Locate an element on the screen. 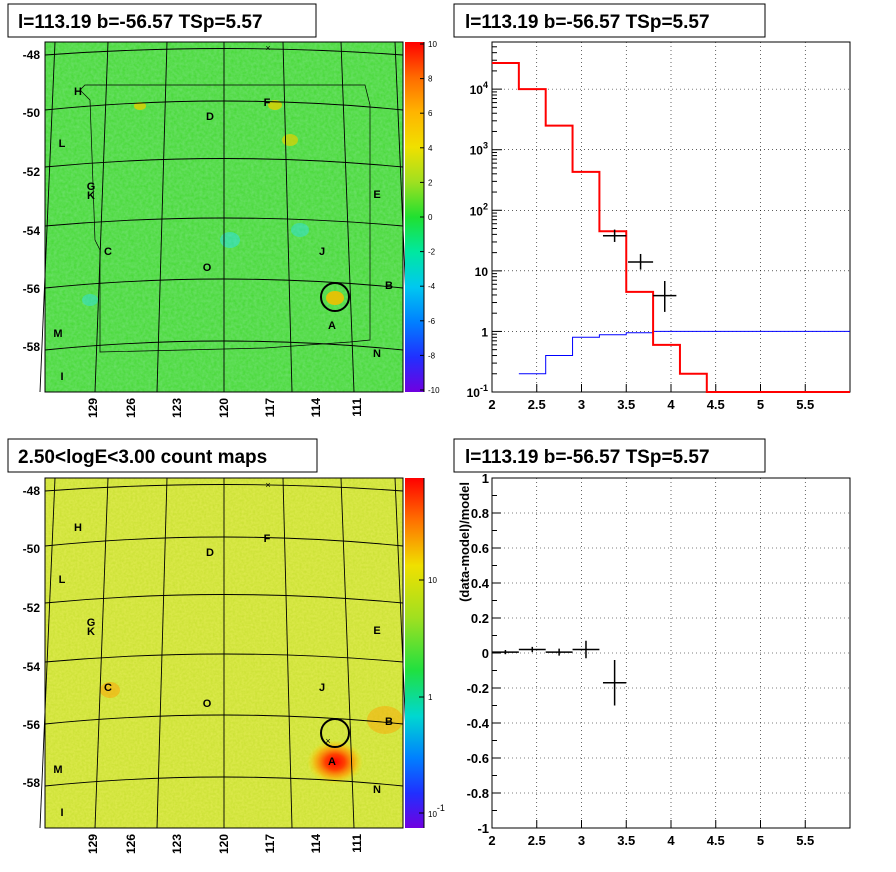 This screenshot has width=896, height=872. colorbar-tick-label: -4 is located at coordinates (432, 286).